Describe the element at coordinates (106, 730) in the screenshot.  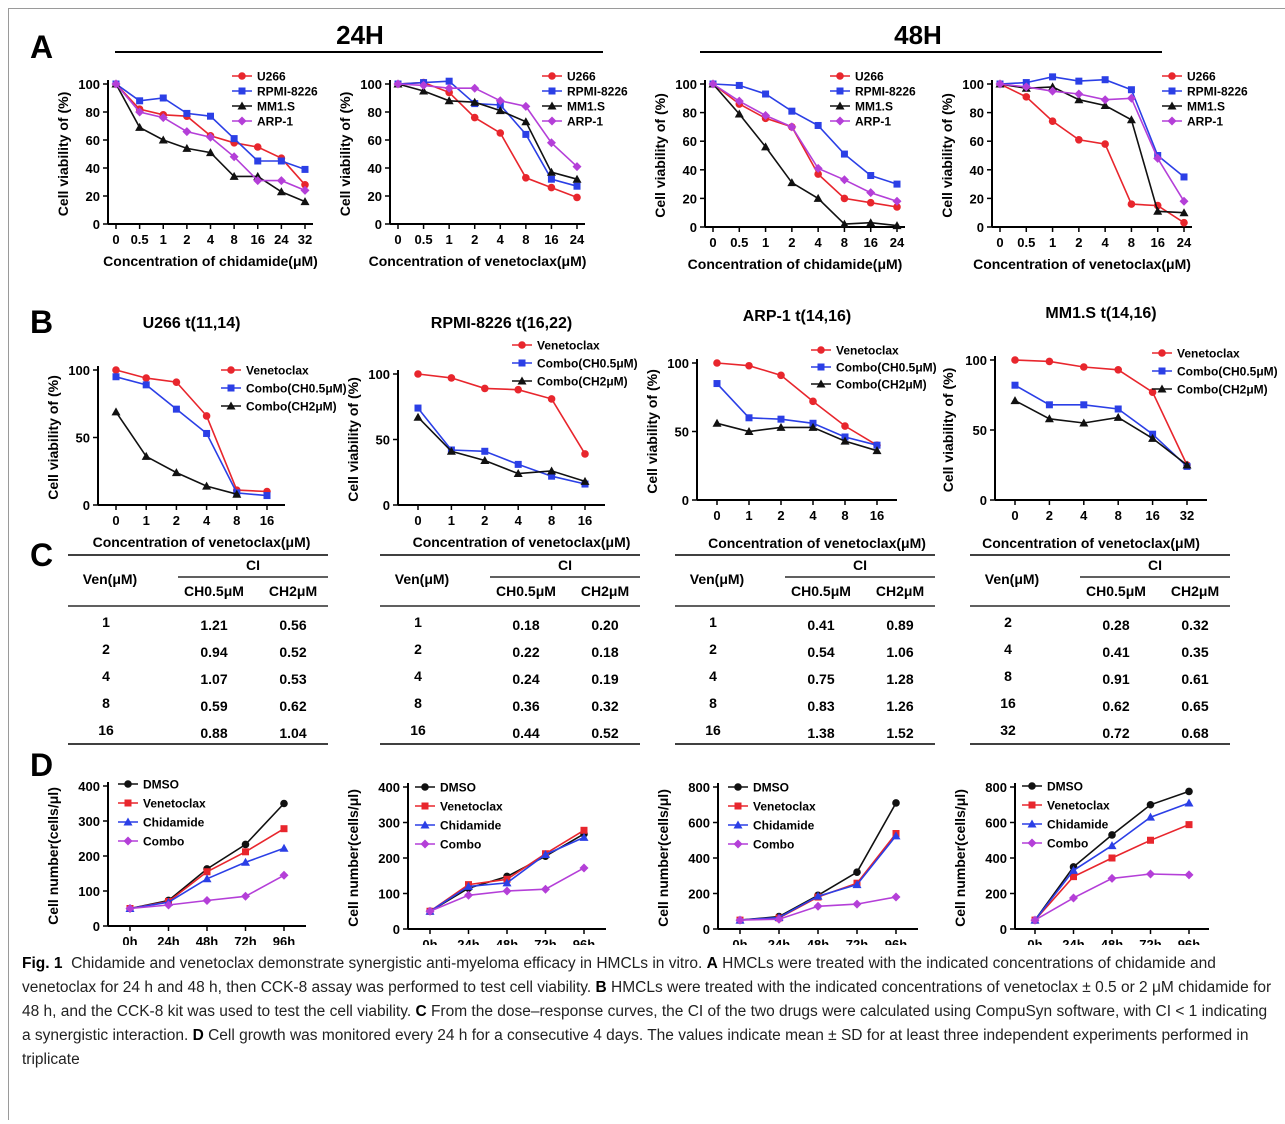
I see `table-cell-ven: 16` at that location.